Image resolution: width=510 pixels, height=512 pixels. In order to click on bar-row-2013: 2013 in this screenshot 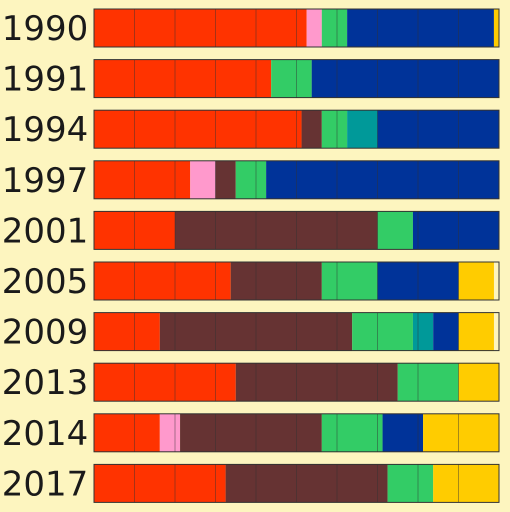, I will do `click(251, 382)`.